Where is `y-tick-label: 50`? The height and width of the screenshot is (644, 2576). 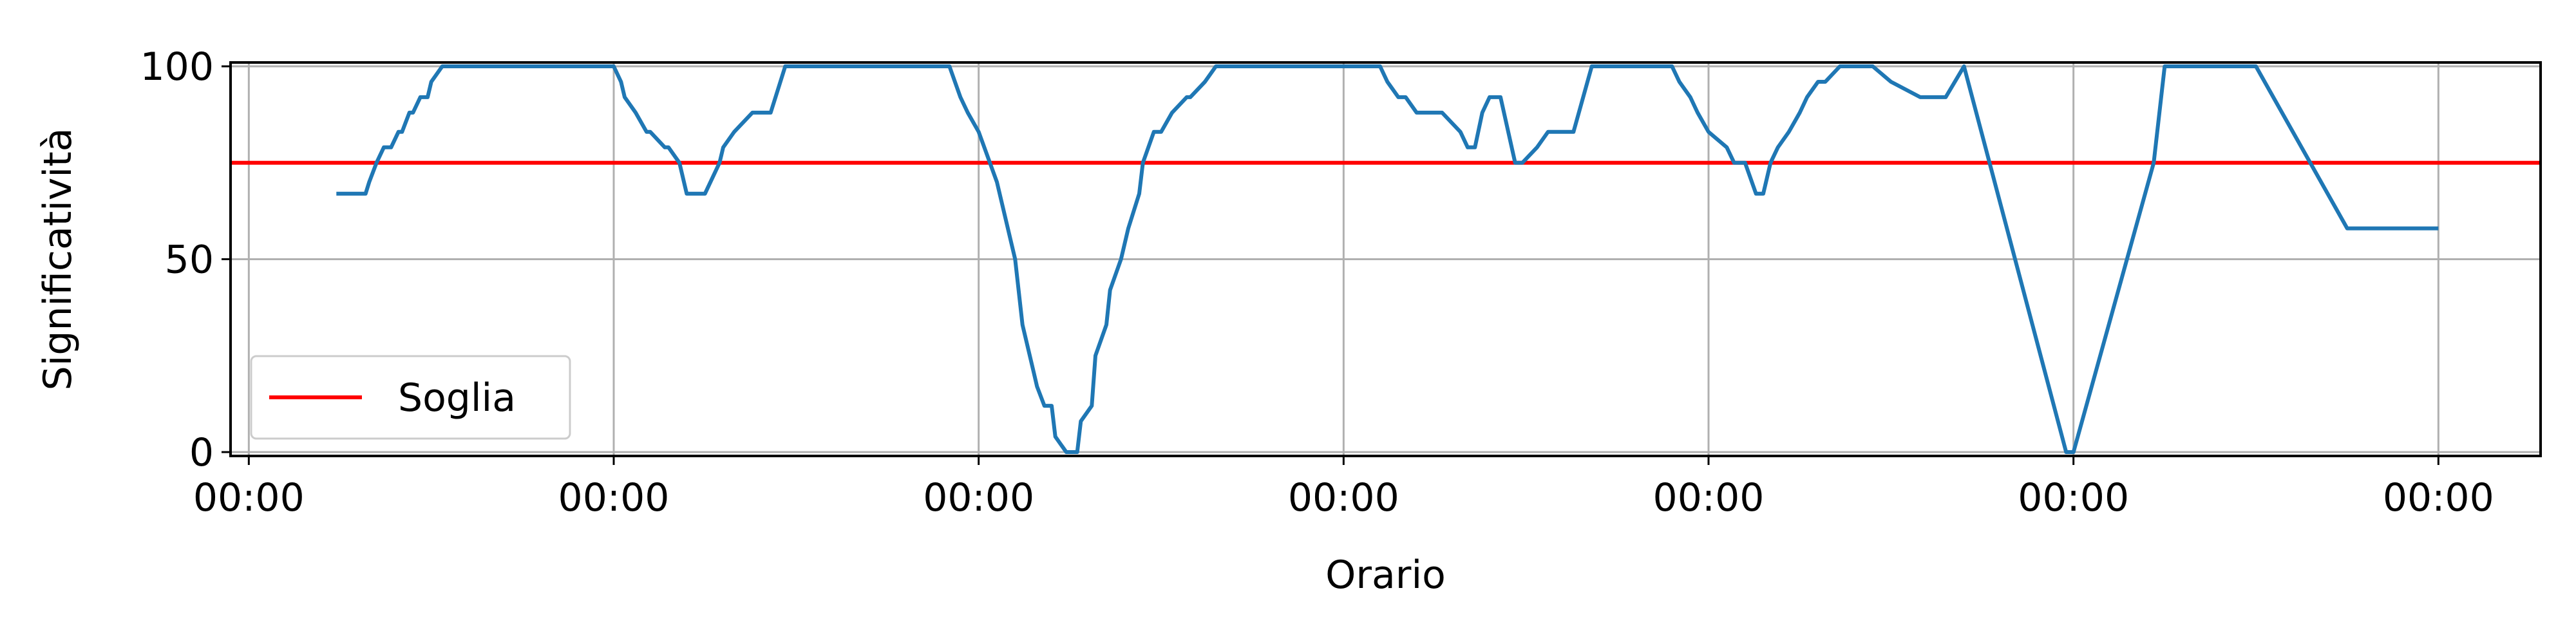
y-tick-label: 50 is located at coordinates (190, 261).